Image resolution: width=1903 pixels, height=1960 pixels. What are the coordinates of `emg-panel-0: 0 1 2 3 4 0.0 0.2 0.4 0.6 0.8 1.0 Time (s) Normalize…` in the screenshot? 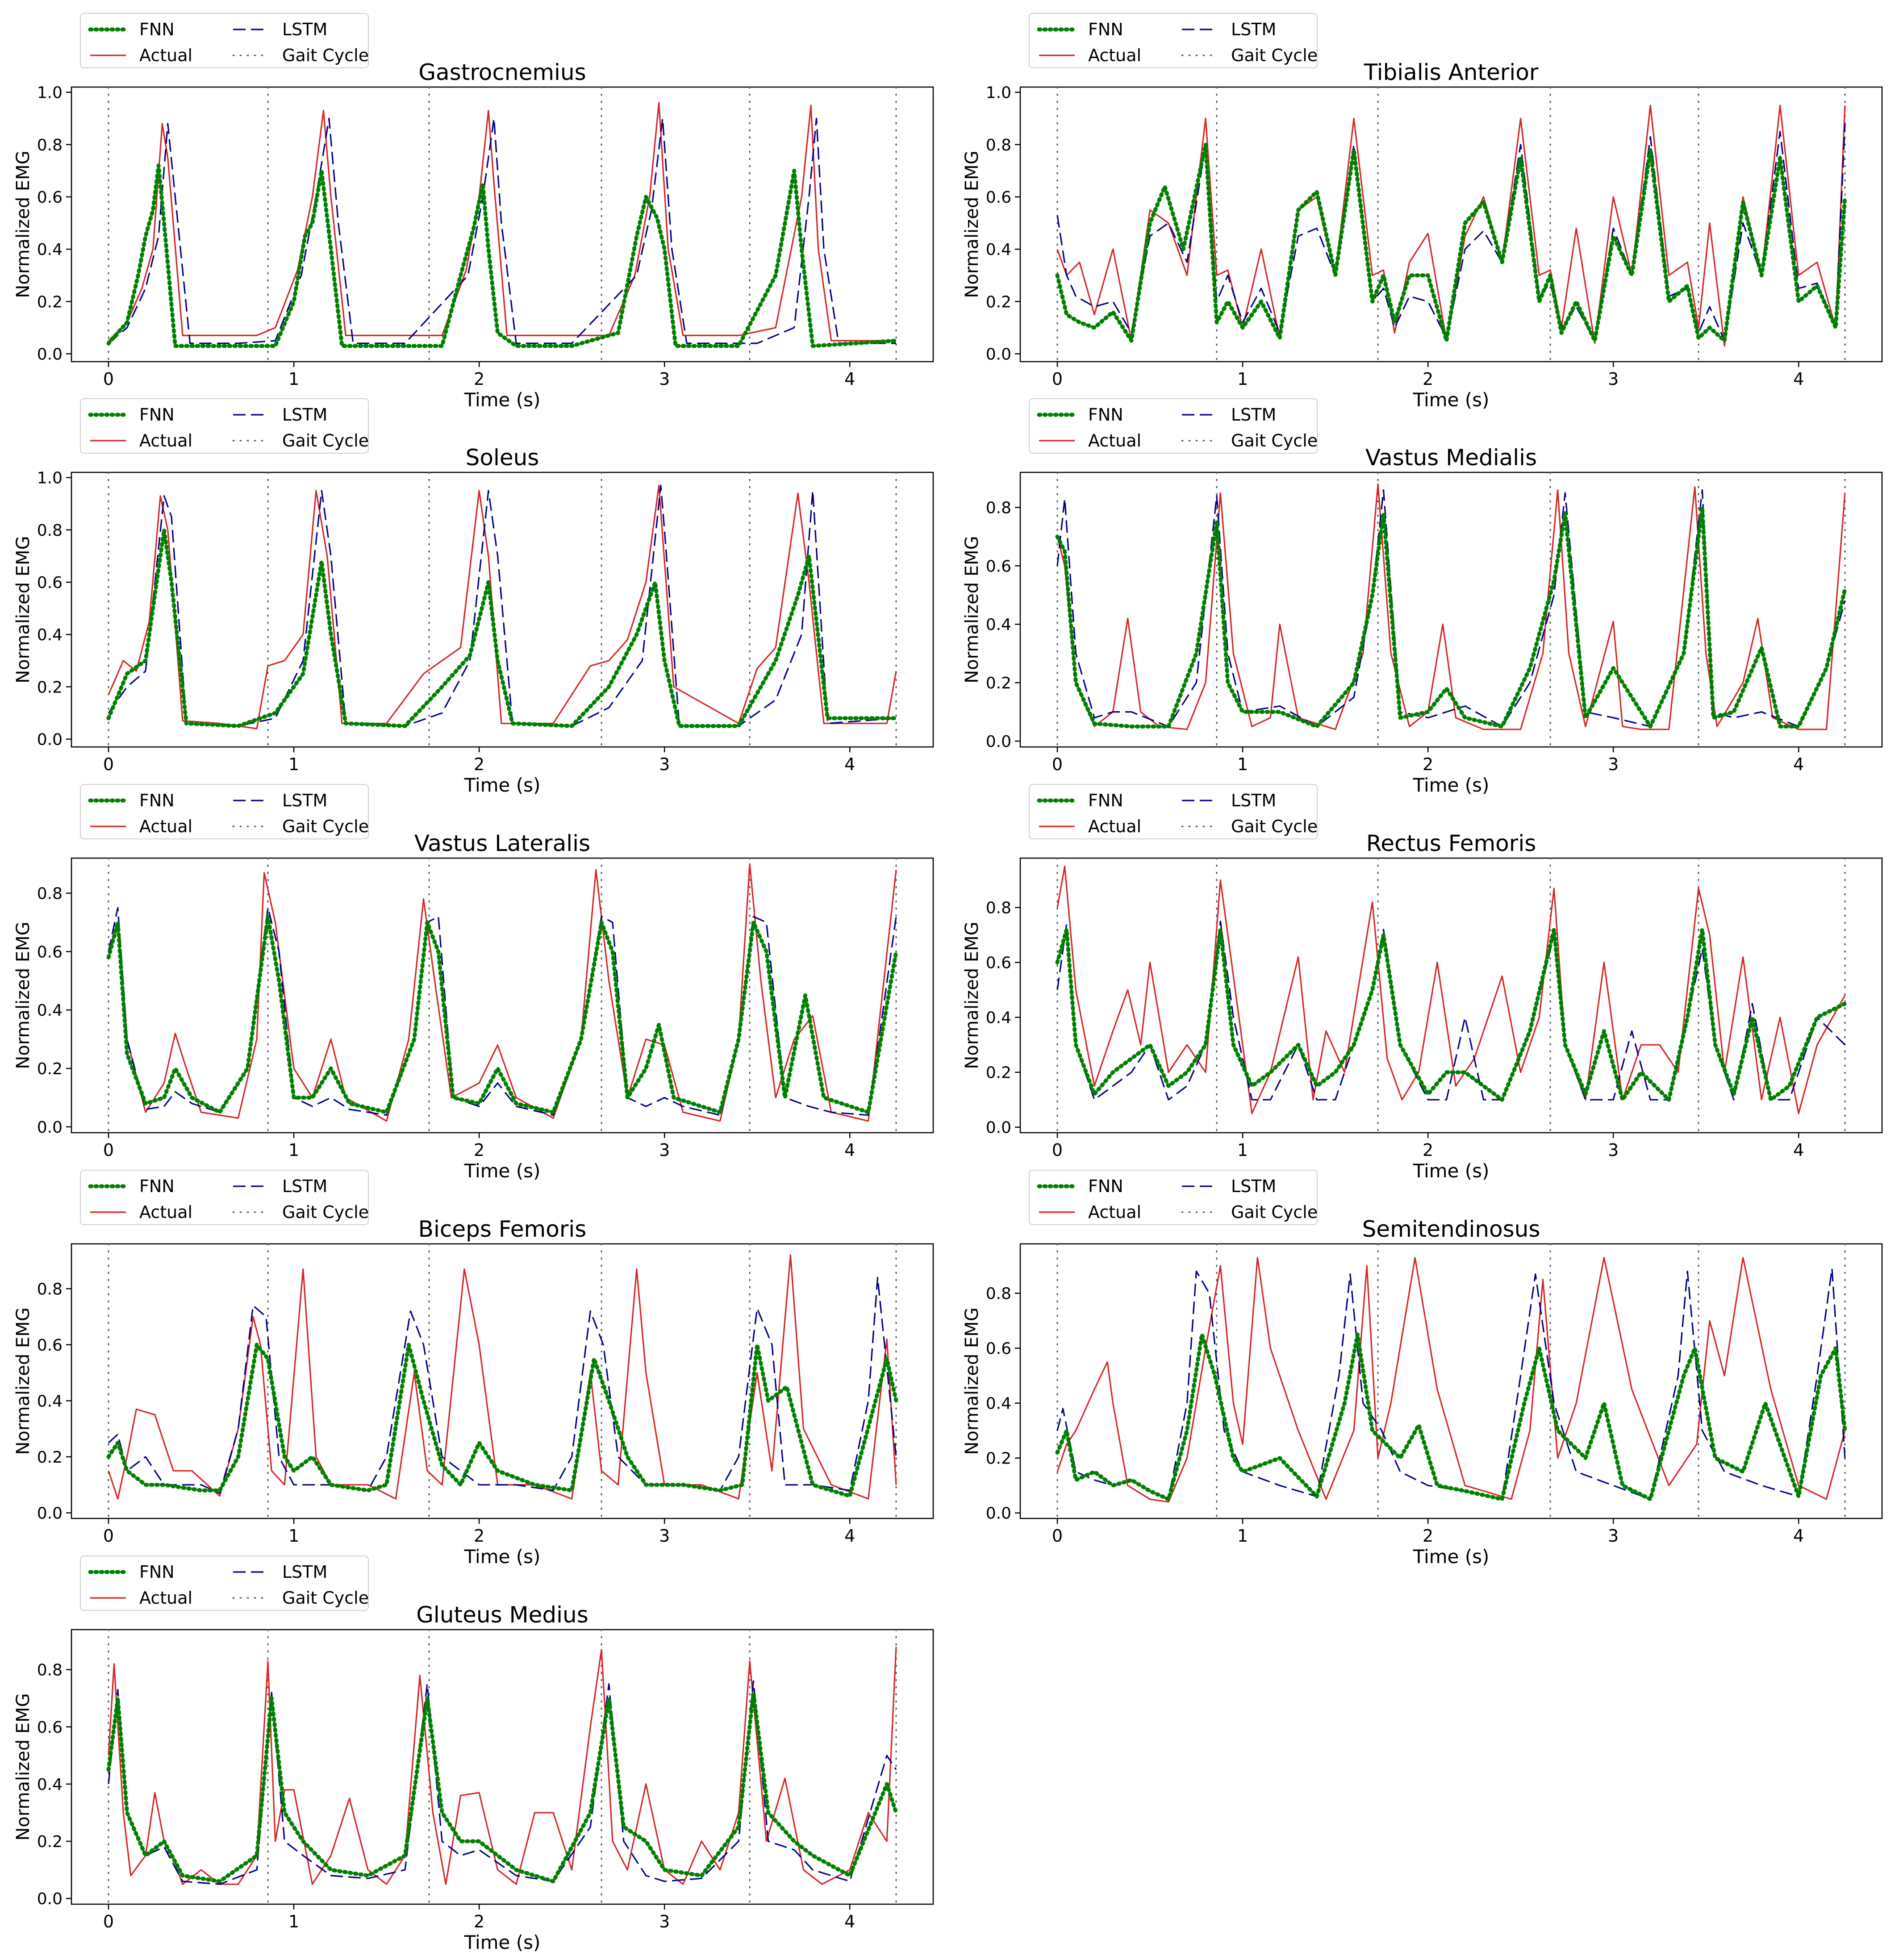 It's located at (473, 212).